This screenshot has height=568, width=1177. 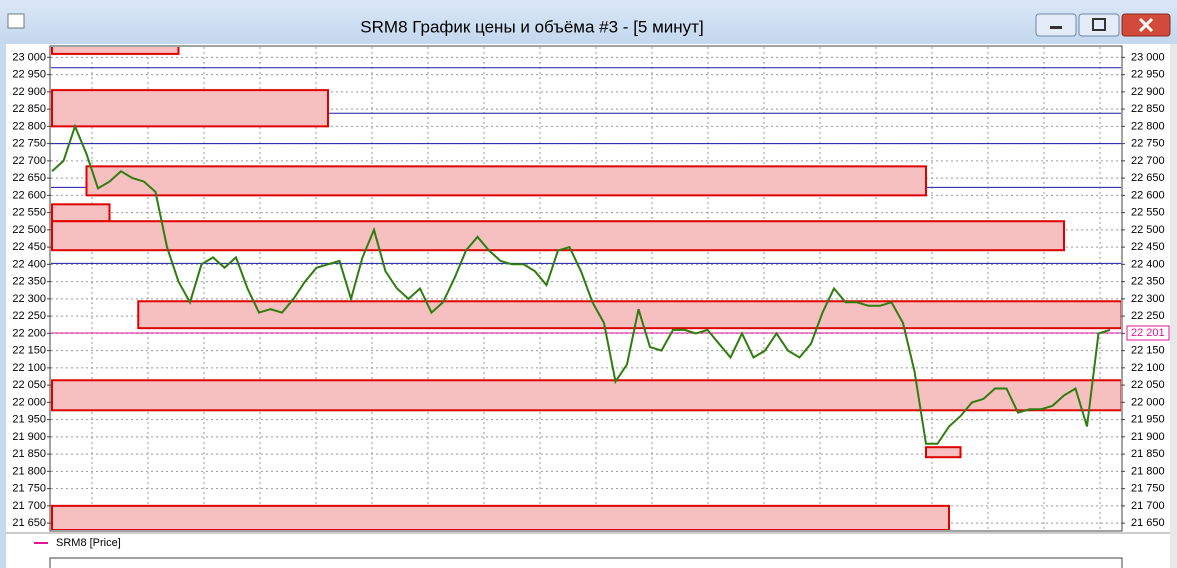 I want to click on y-tick-label-right: 22 250, so click(x=1148, y=316).